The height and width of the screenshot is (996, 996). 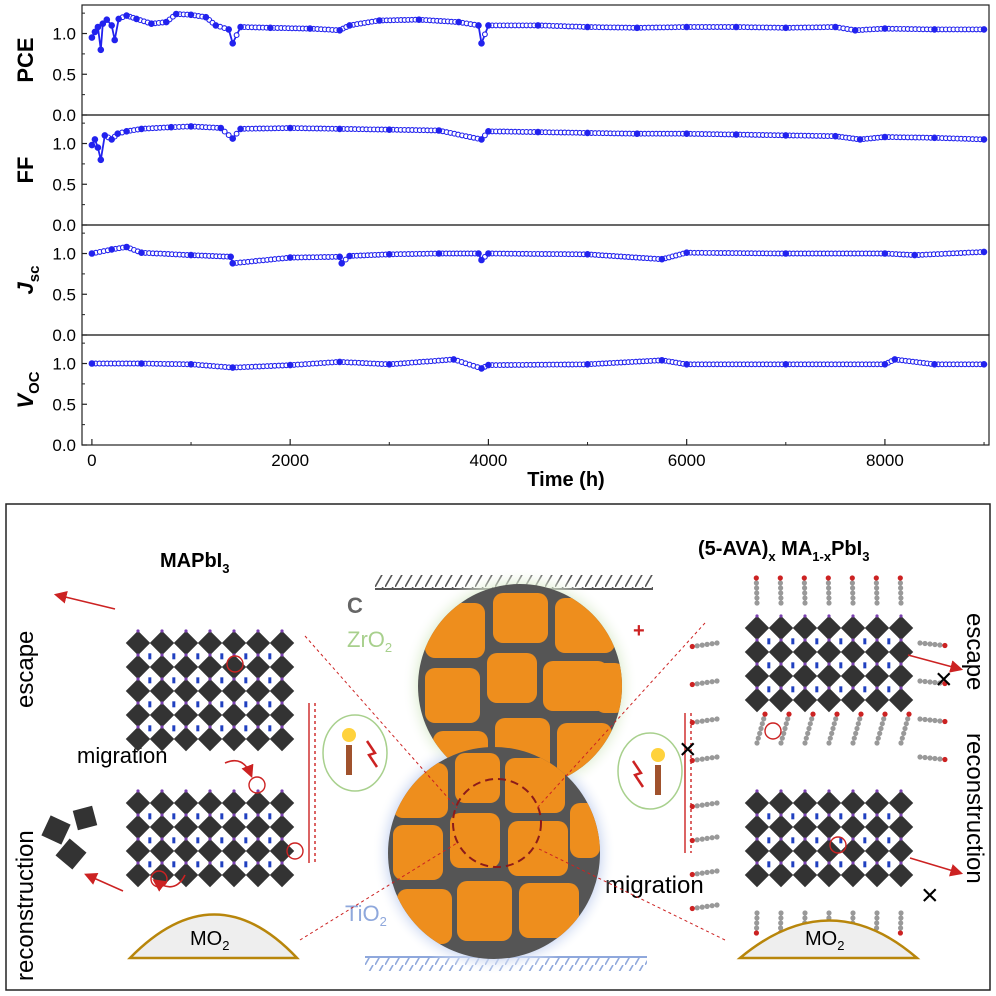 I want to click on x-tick-label: 6000, so click(x=687, y=460).